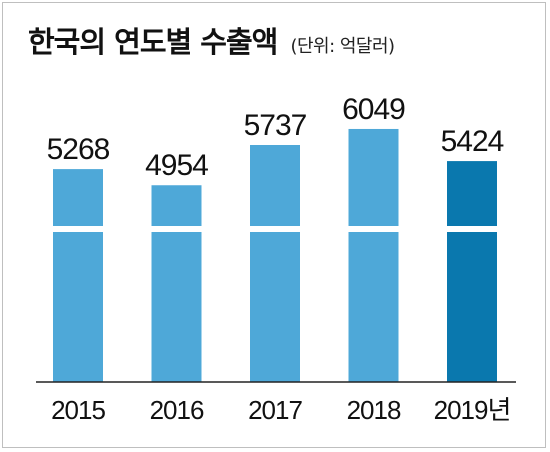  What do you see at coordinates (78, 197) in the screenshot?
I see `bar-2015` at bounding box center [78, 197].